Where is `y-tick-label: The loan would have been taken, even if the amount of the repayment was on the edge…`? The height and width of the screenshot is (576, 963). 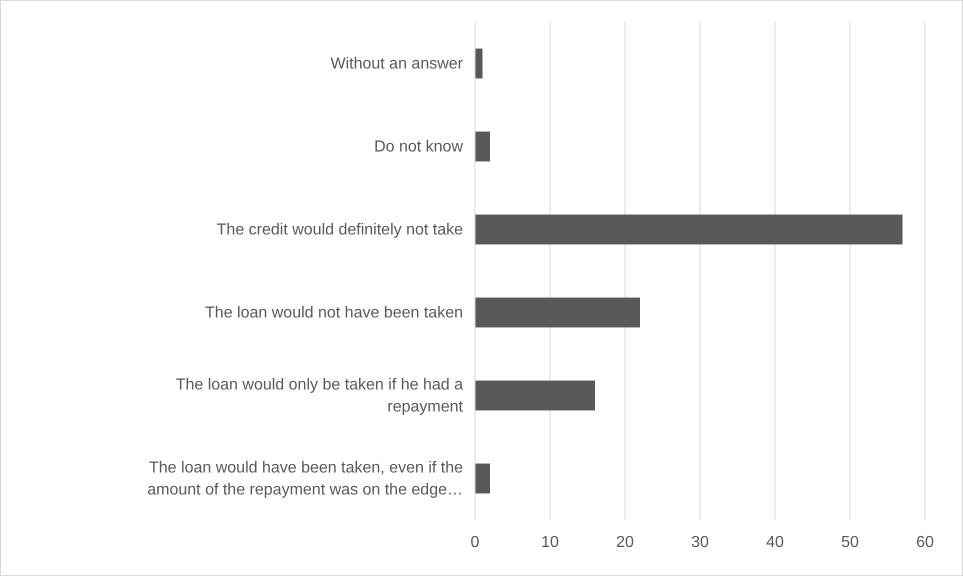 y-tick-label: The loan would have been taken, even if the amount of the repayment was on the edge… is located at coordinates (305, 478).